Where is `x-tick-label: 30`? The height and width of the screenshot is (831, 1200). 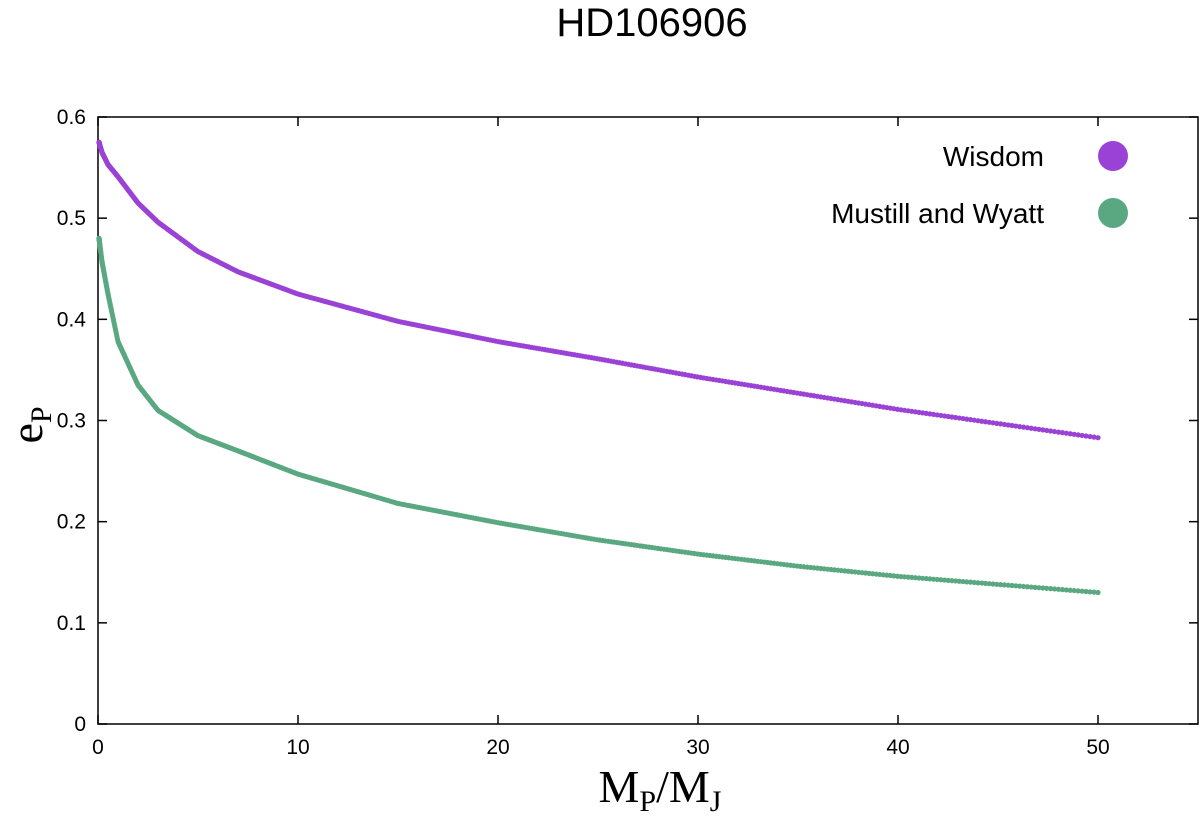 x-tick-label: 30 is located at coordinates (697, 747).